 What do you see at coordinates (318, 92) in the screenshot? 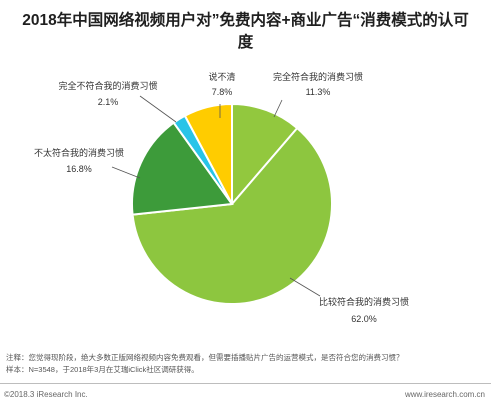
I see `label-fully-fits-value: 11.3%` at bounding box center [318, 92].